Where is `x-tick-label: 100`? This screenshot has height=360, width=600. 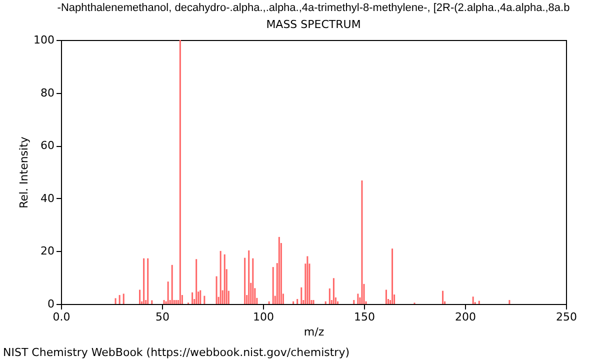
x-tick-label: 100 is located at coordinates (263, 317).